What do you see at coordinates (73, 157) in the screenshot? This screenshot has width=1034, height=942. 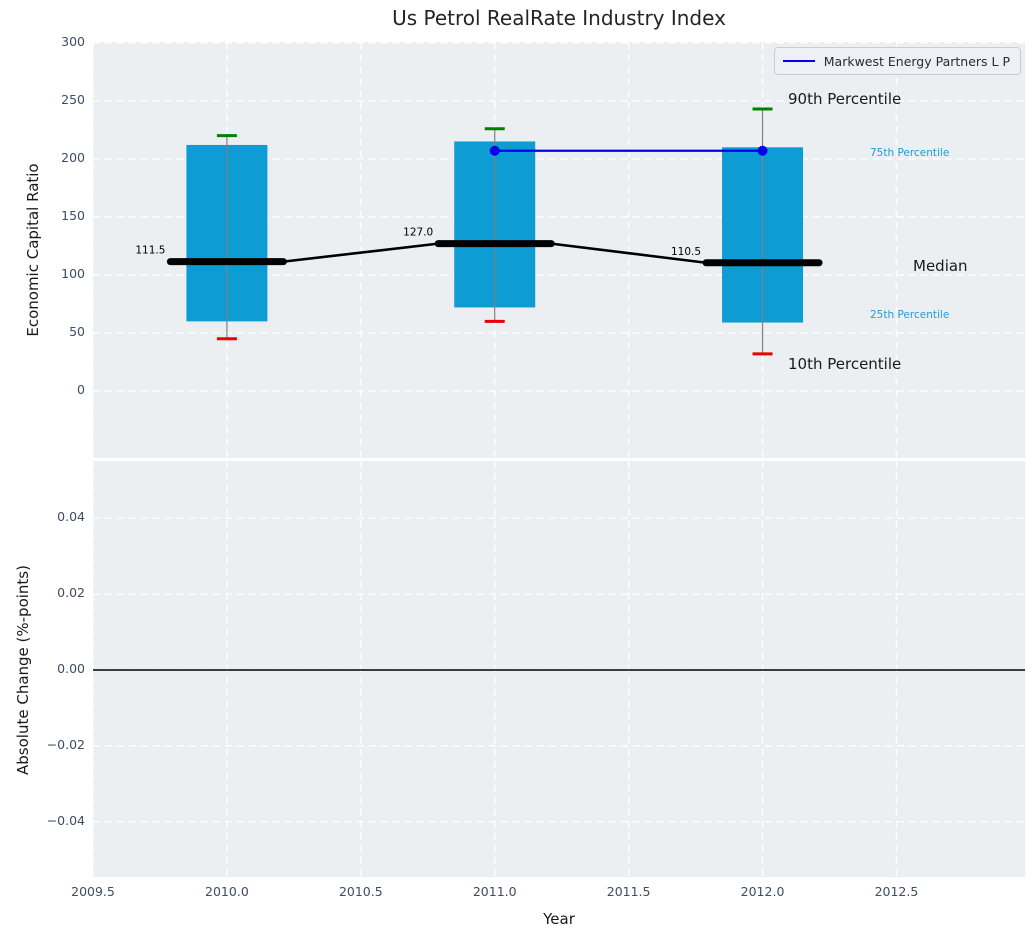 I see `top-y-tick-200: 200` at bounding box center [73, 157].